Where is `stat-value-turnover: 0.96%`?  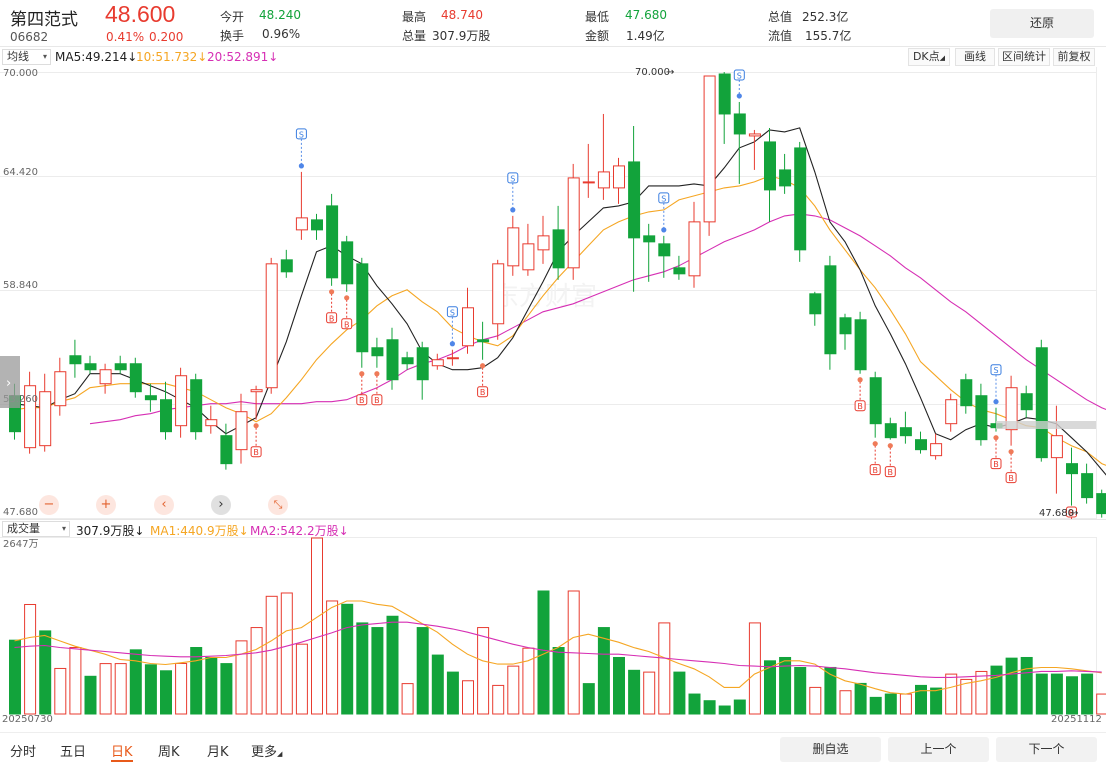
stat-value-turnover: 0.96% is located at coordinates (281, 34).